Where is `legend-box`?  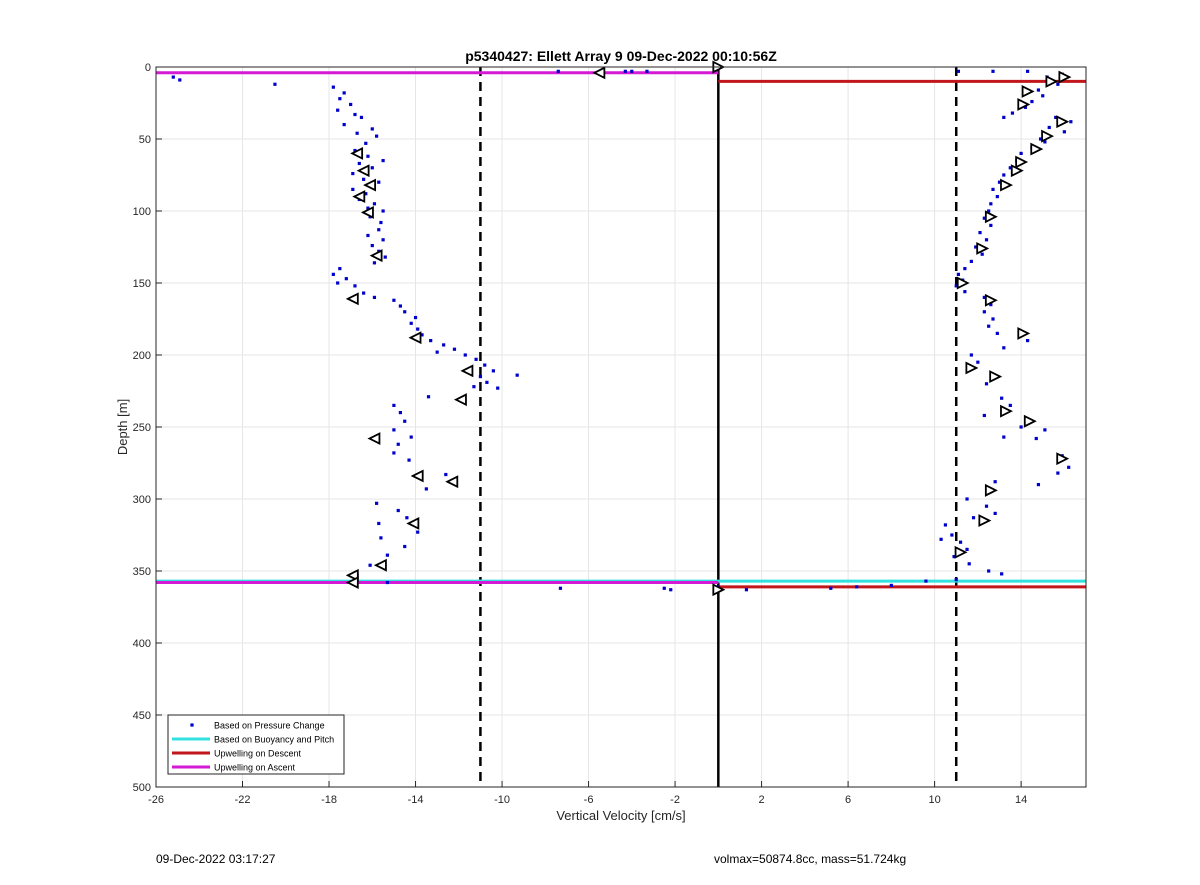
legend-box is located at coordinates (256, 744).